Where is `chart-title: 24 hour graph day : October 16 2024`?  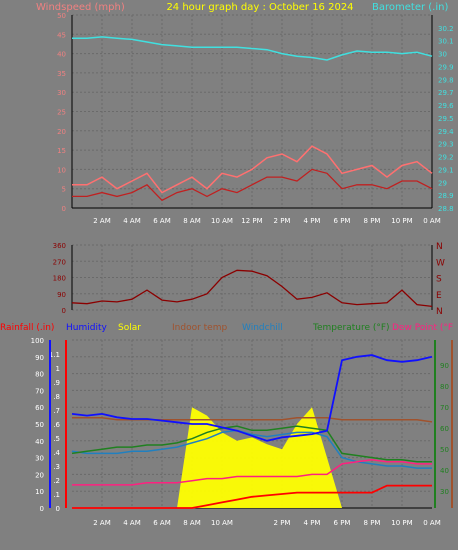 chart-title: 24 hour graph day : October 16 2024 is located at coordinates (259, 7).